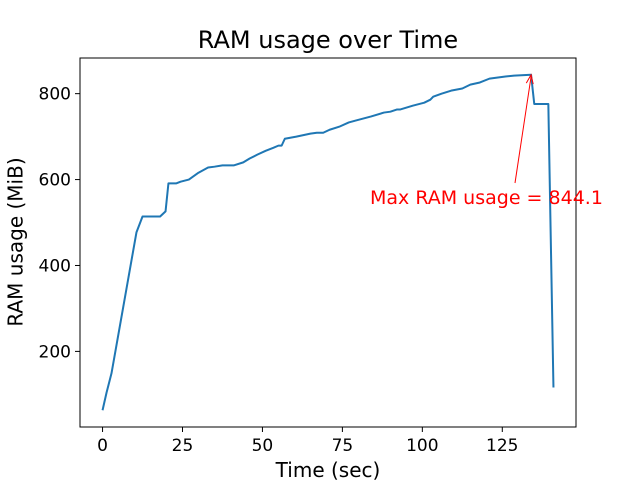 The image size is (640, 480). Describe the element at coordinates (102, 446) in the screenshot. I see `x-tick-label: 0` at that location.